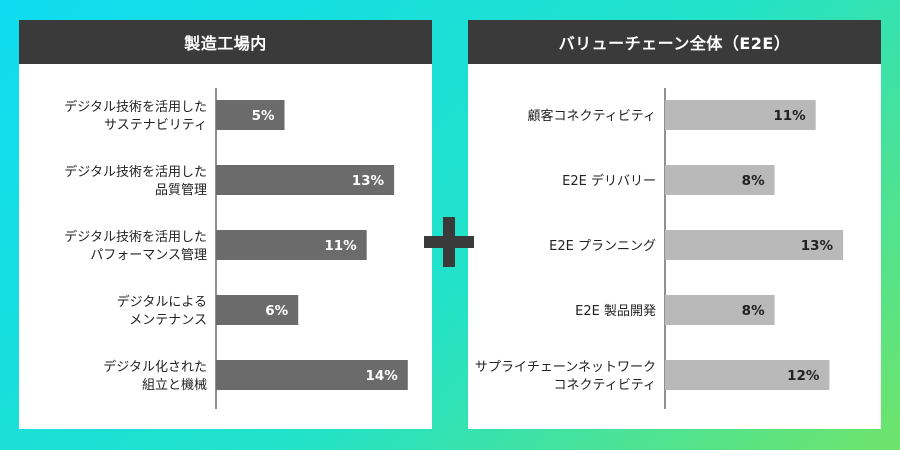 The width and height of the screenshot is (900, 450). I want to click on left-value-label: 5%, so click(263, 116).